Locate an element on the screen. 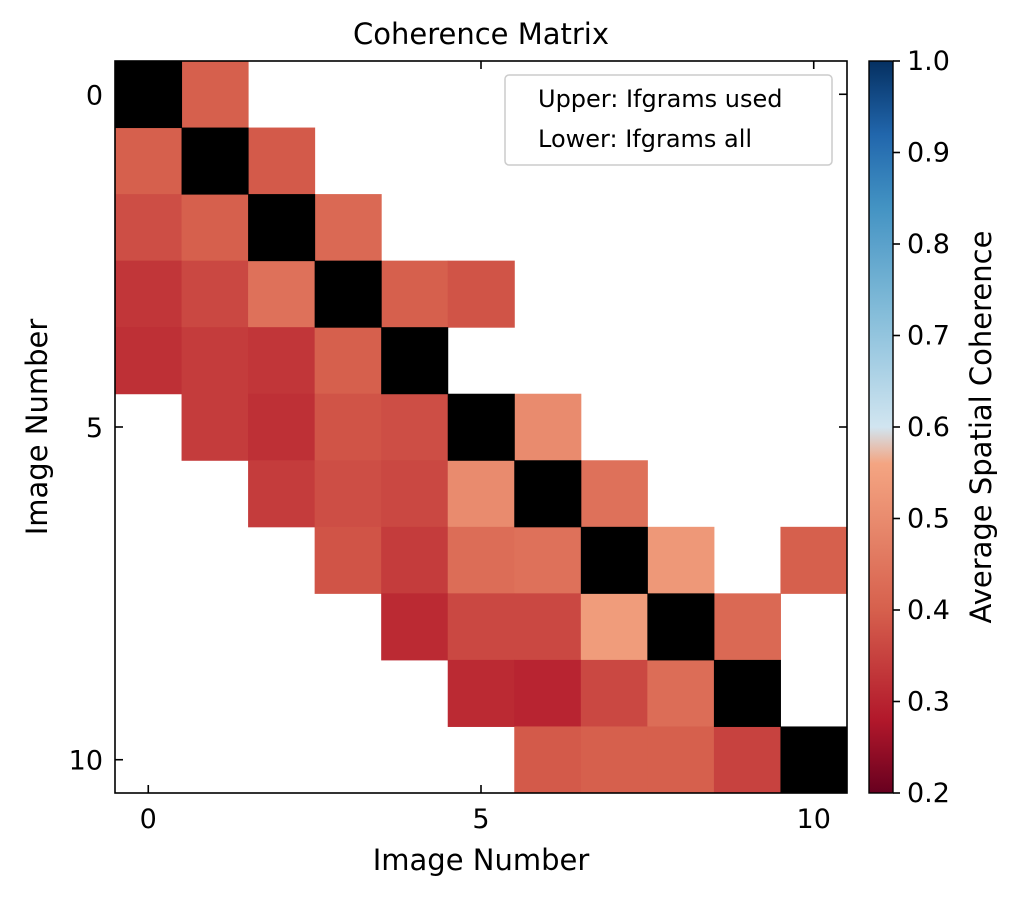 This screenshot has width=1018, height=899. legend-frame is located at coordinates (668, 120).